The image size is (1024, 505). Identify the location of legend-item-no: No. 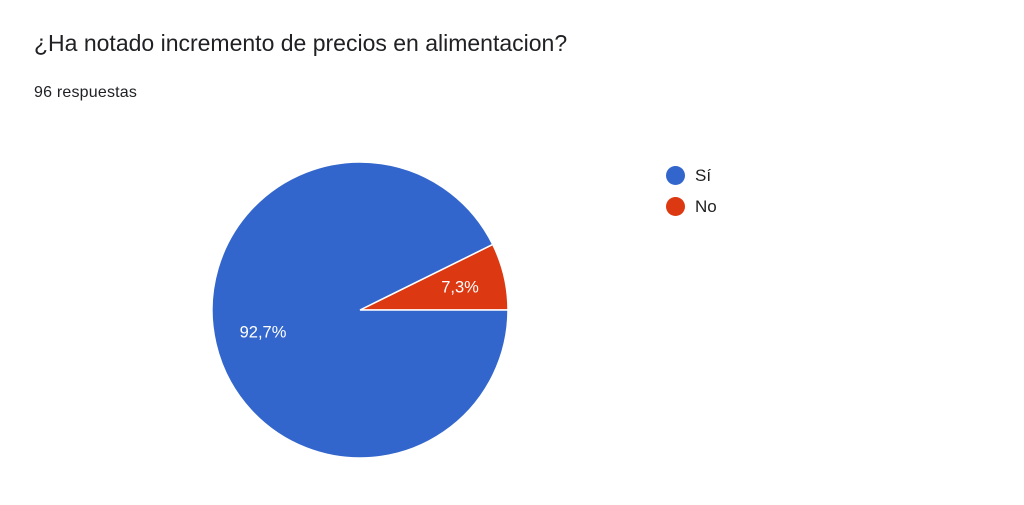
(691, 206).